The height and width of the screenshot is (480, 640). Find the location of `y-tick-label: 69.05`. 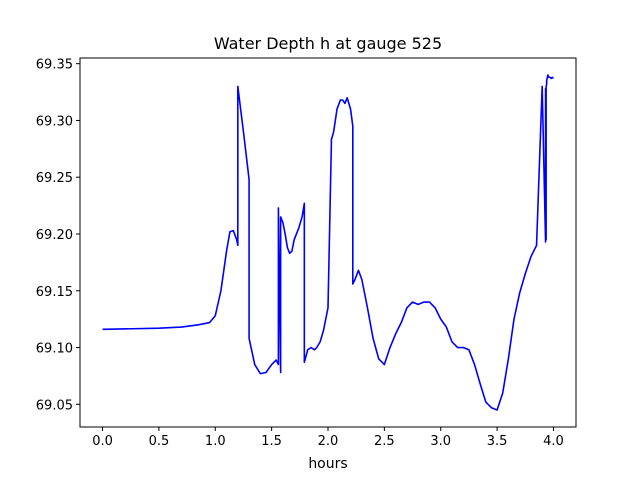

y-tick-label: 69.05 is located at coordinates (54, 405).